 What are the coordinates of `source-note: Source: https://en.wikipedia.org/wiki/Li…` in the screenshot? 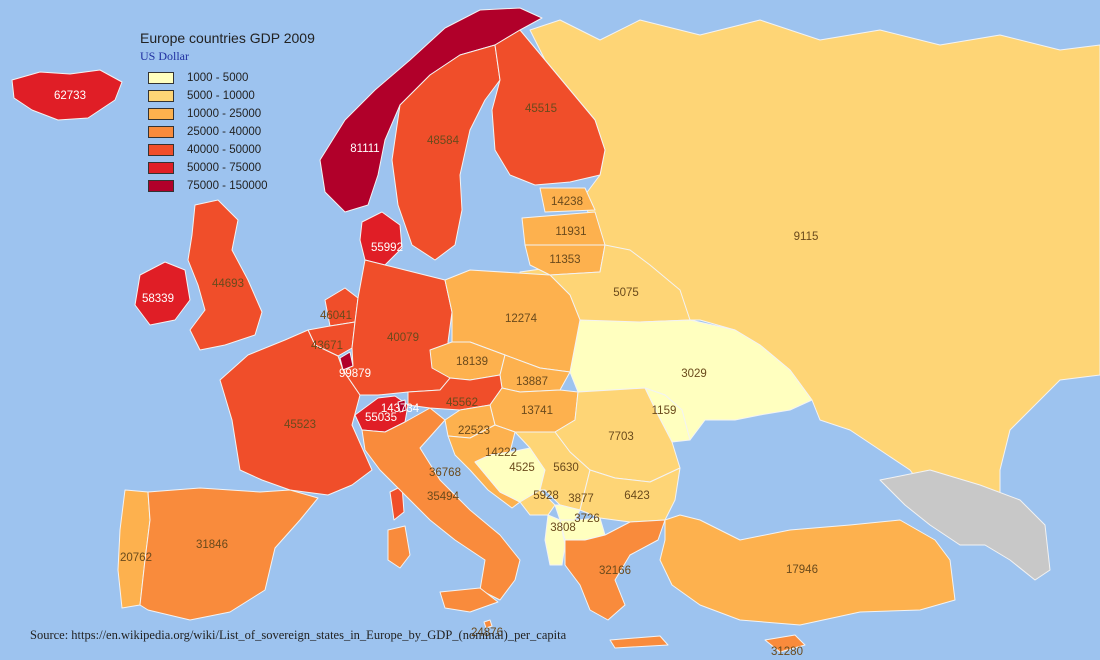 It's located at (298, 635).